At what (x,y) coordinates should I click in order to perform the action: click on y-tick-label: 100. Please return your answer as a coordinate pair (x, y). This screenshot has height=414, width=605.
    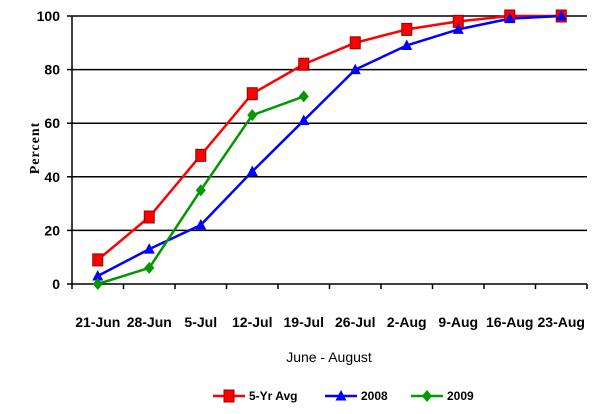
    Looking at the image, I should click on (49, 16).